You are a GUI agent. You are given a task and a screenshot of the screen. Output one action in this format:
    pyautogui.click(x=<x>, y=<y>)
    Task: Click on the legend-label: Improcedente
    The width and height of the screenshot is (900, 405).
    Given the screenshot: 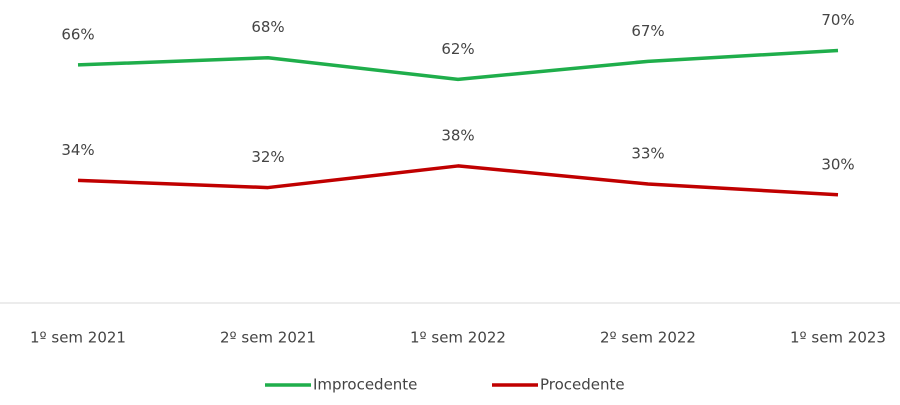 What is the action you would take?
    pyautogui.click(x=365, y=385)
    